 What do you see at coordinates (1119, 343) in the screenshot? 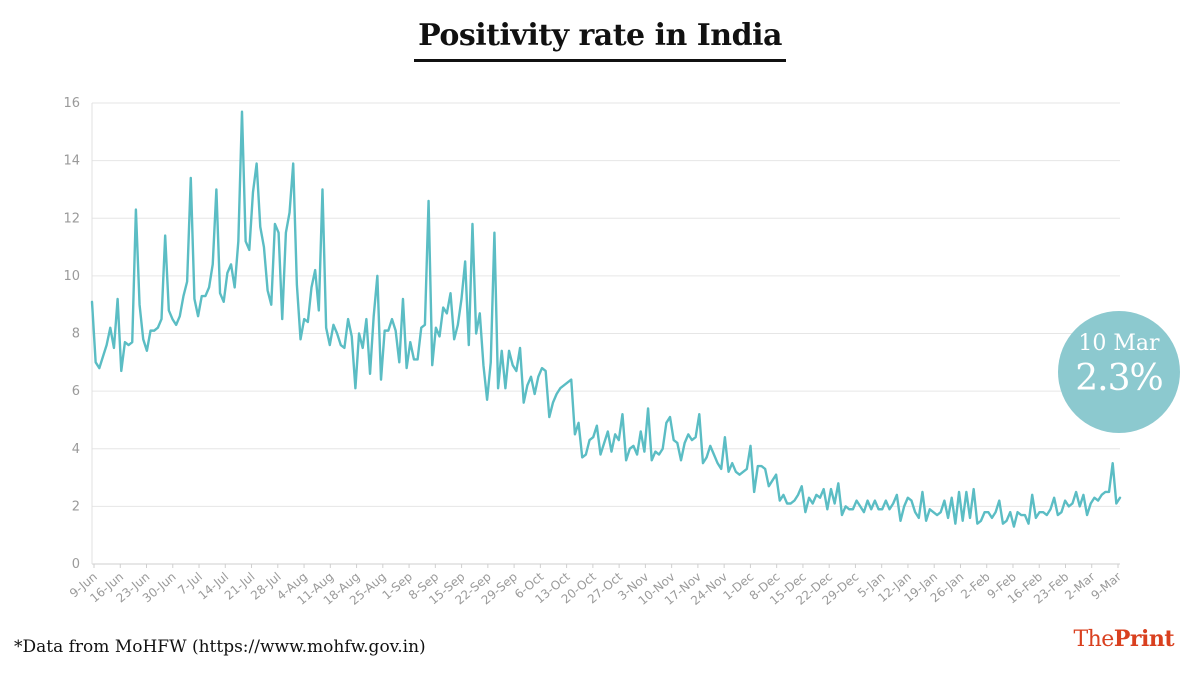
I see `callout-date: 10 Mar` at bounding box center [1119, 343].